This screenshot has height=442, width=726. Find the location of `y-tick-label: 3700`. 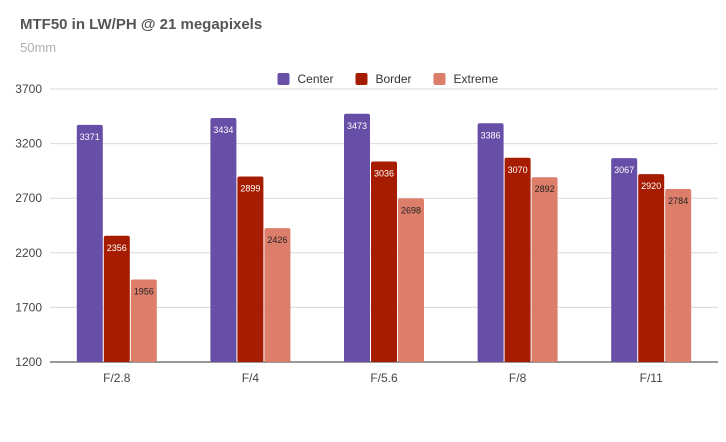

y-tick-label: 3700 is located at coordinates (28, 89).